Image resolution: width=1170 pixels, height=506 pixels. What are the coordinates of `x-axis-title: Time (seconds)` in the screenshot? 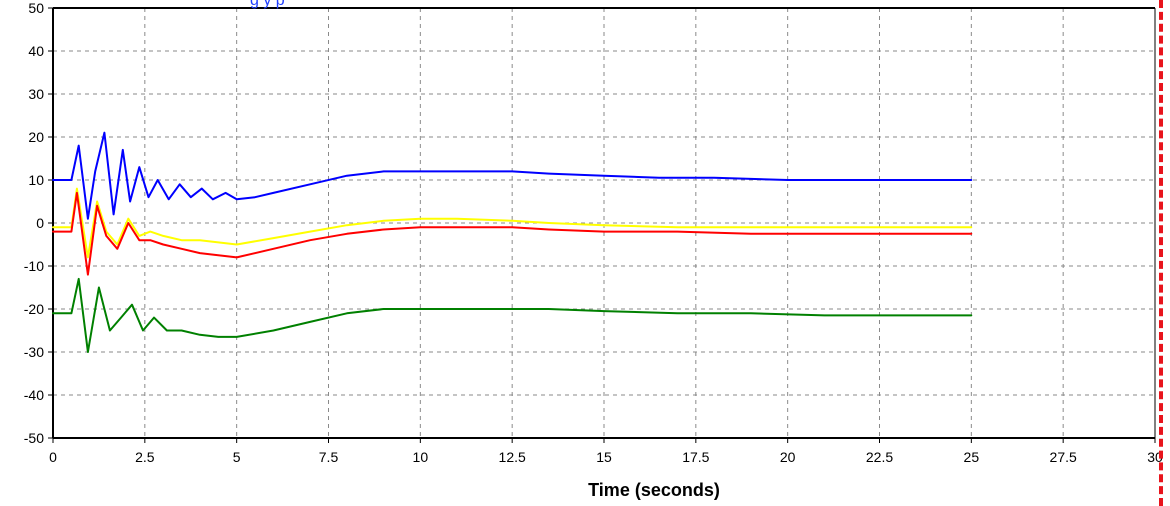 It's located at (654, 490).